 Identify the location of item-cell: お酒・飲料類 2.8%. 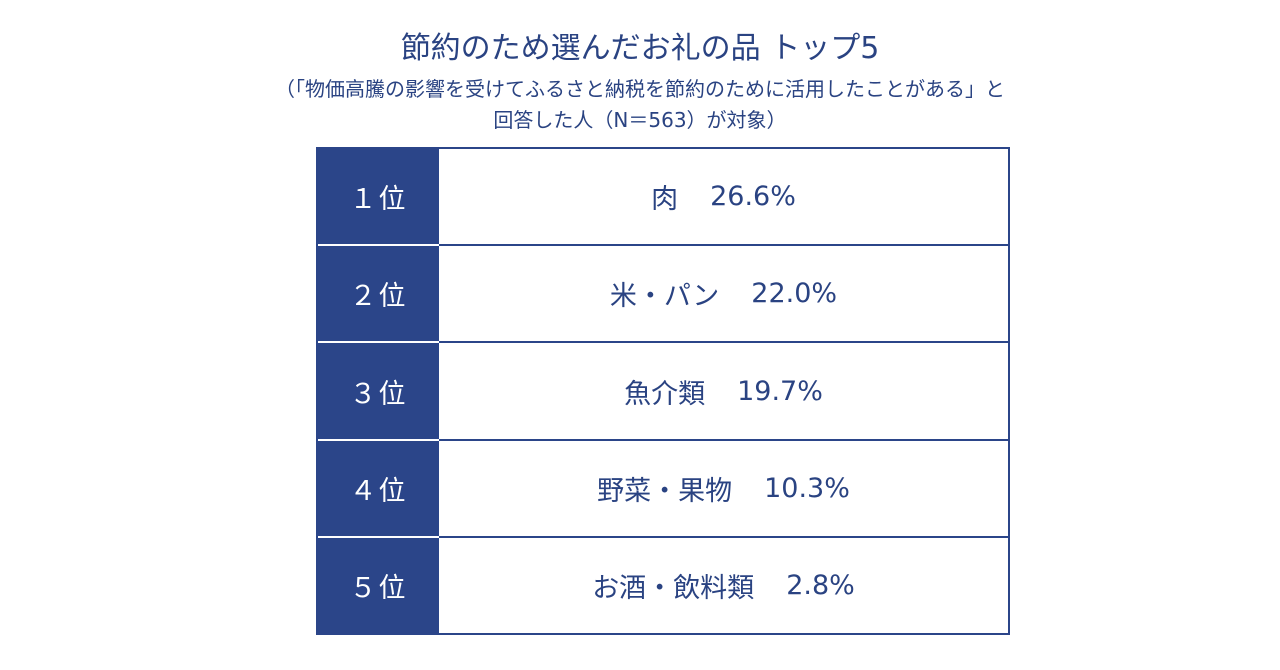
(723, 585).